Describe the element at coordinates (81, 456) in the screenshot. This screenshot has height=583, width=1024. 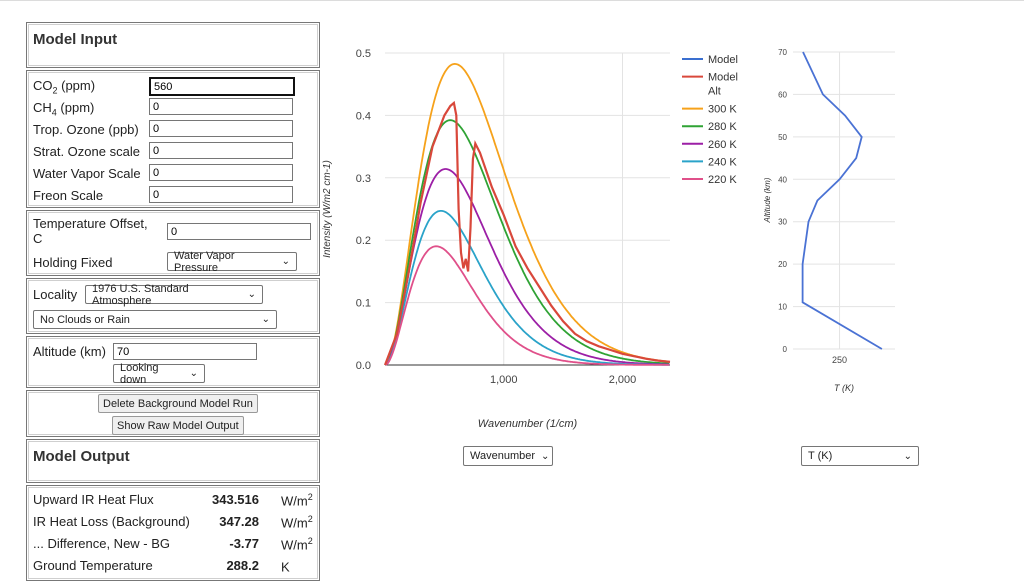
I see `model-output-title: Model Output` at that location.